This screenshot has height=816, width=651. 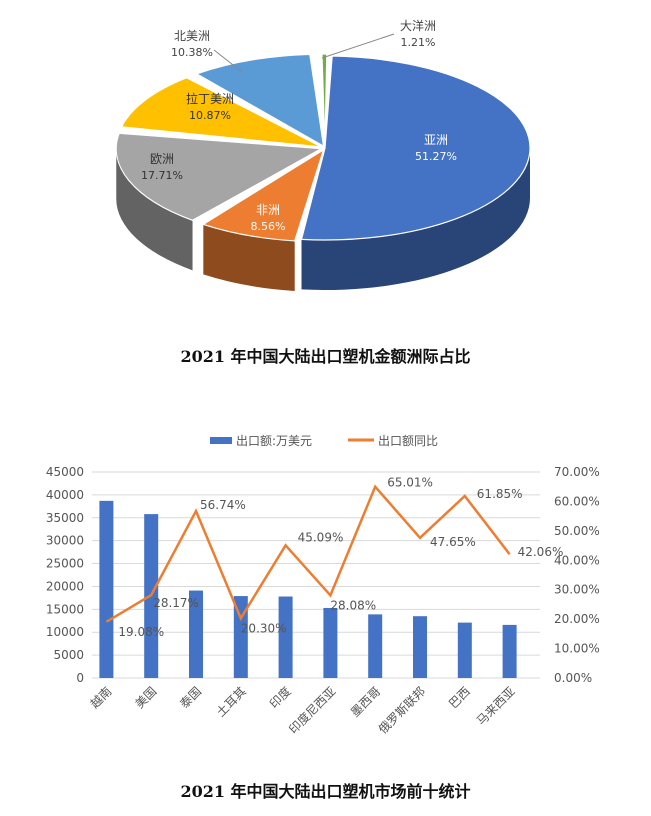 I want to click on pie-chart-caption: 2021 年中国大陆出口塑机金额洲际占比, so click(x=325, y=356).